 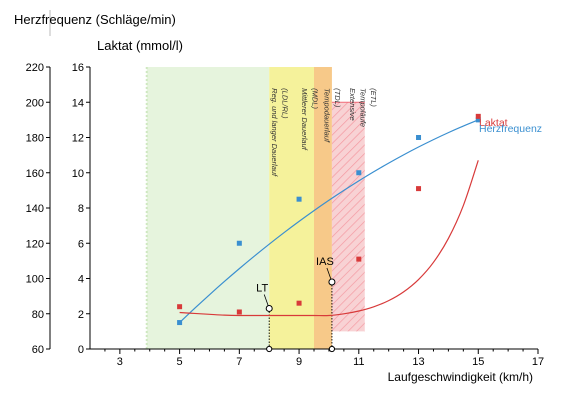 What do you see at coordinates (299, 362) in the screenshot?
I see `x-tick-label-9: 9` at bounding box center [299, 362].